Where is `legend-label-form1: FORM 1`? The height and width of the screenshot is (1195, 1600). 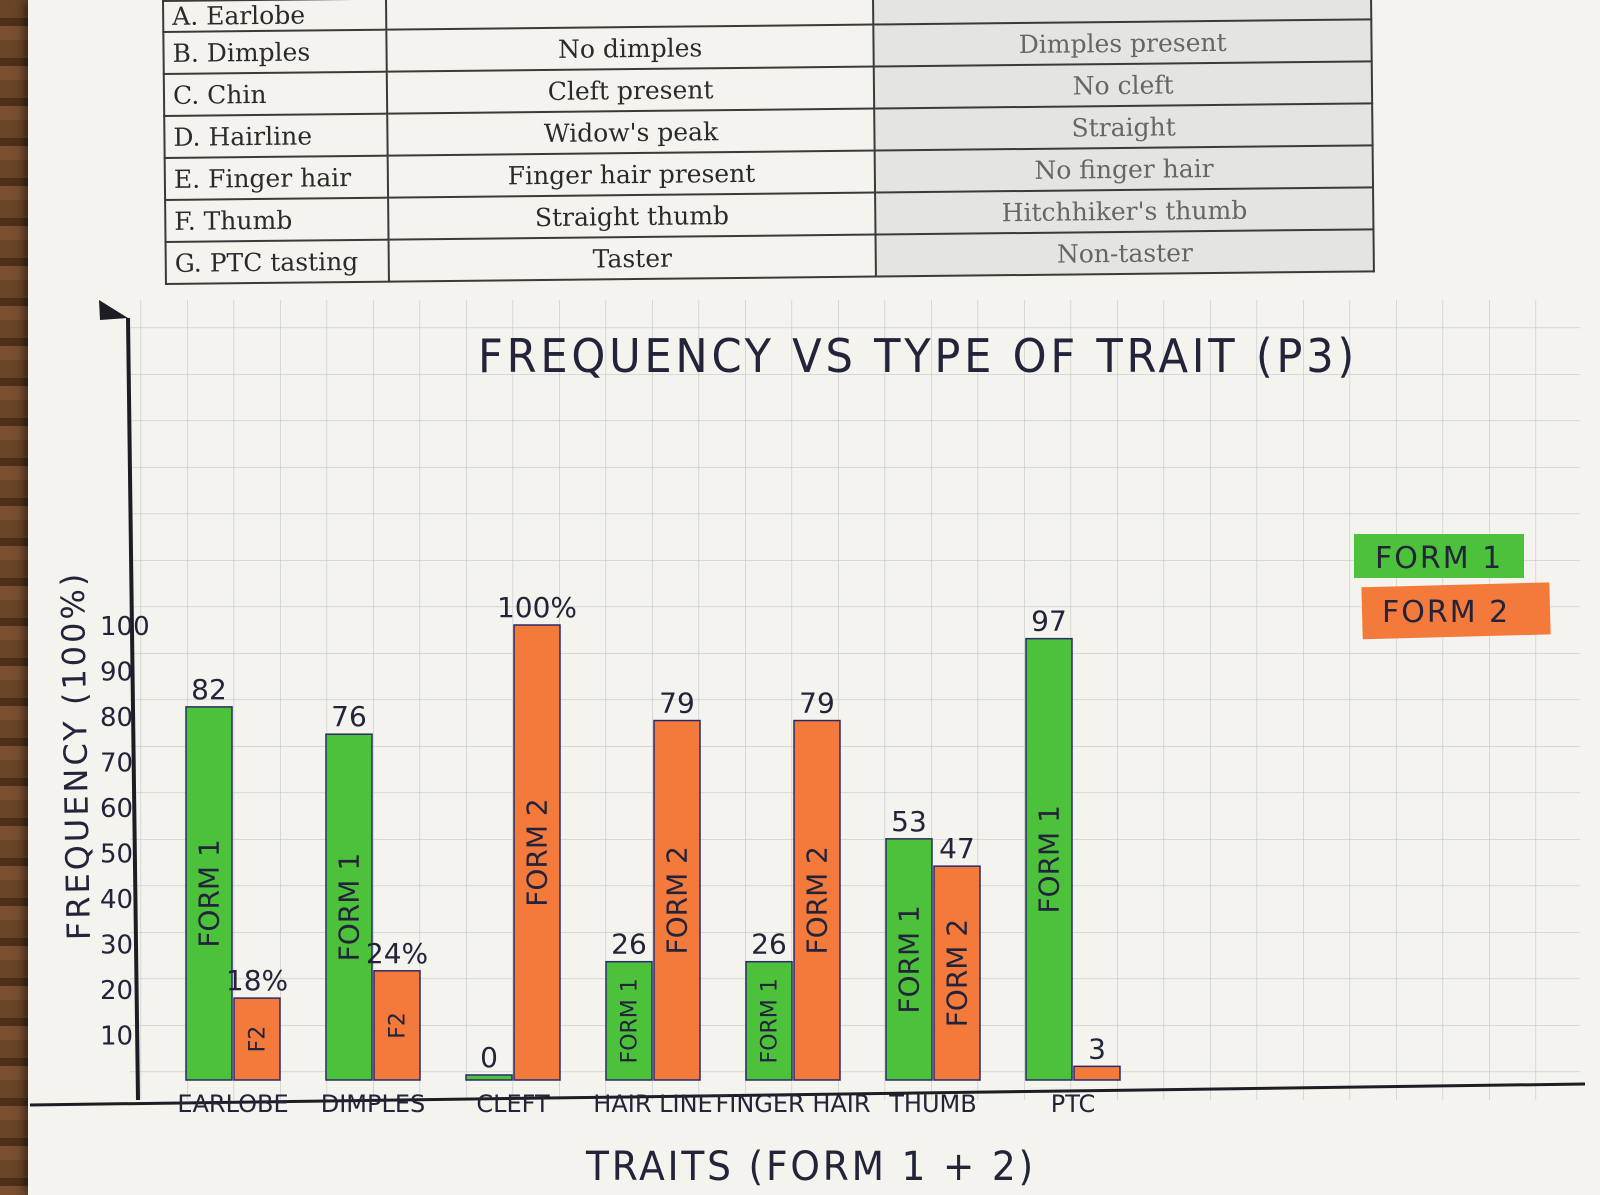 legend-label-form1: FORM 1 is located at coordinates (1439, 558).